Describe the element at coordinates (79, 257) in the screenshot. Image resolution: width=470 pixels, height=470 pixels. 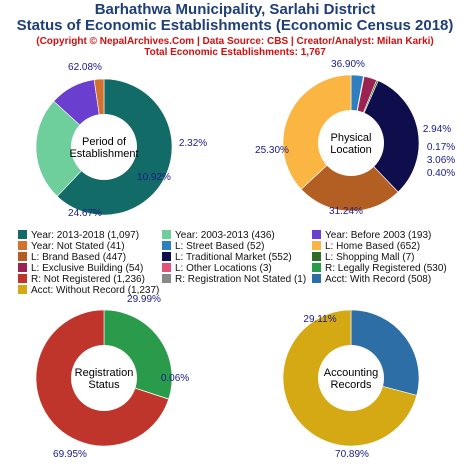
I see `legend-label: L: Brand Based (447)` at that location.